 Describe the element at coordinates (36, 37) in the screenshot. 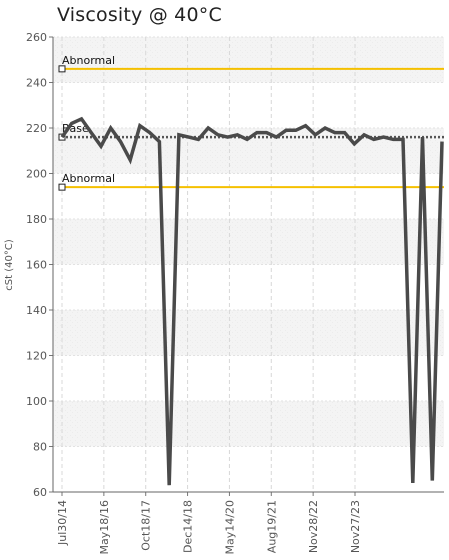

I see `y-tick-label: 260` at that location.